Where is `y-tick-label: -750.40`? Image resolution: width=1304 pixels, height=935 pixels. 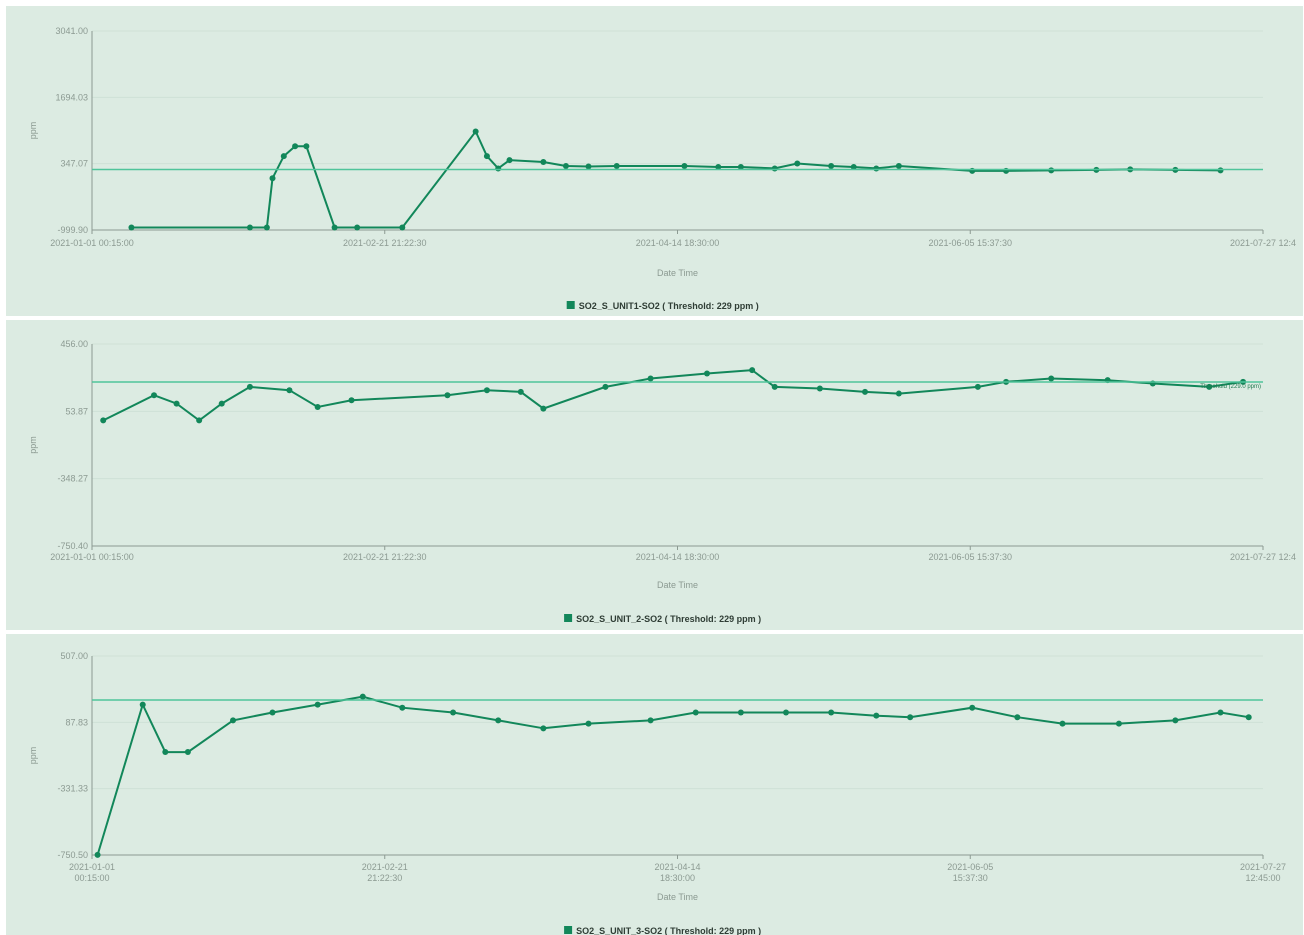 y-tick-label: -750.40 is located at coordinates (72, 546).